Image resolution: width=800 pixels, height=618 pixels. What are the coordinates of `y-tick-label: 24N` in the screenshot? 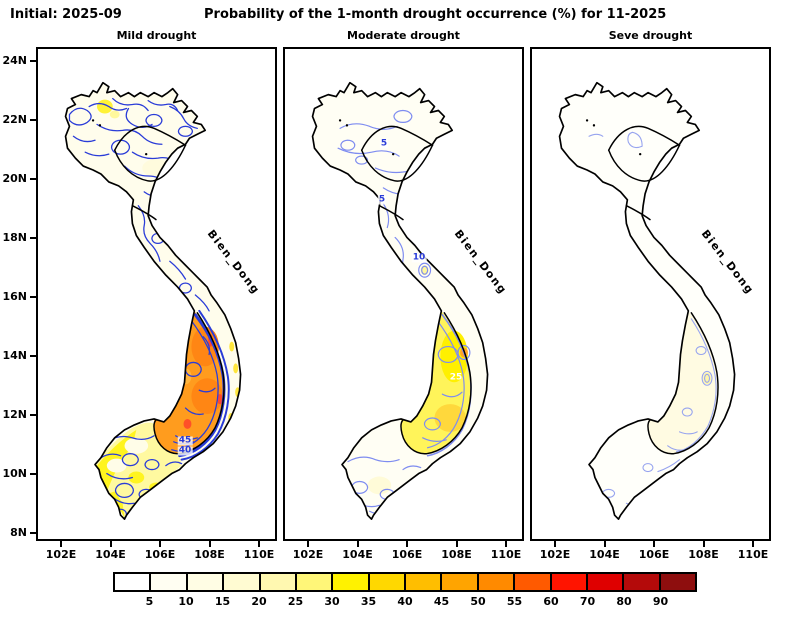 It's located at (14, 60).